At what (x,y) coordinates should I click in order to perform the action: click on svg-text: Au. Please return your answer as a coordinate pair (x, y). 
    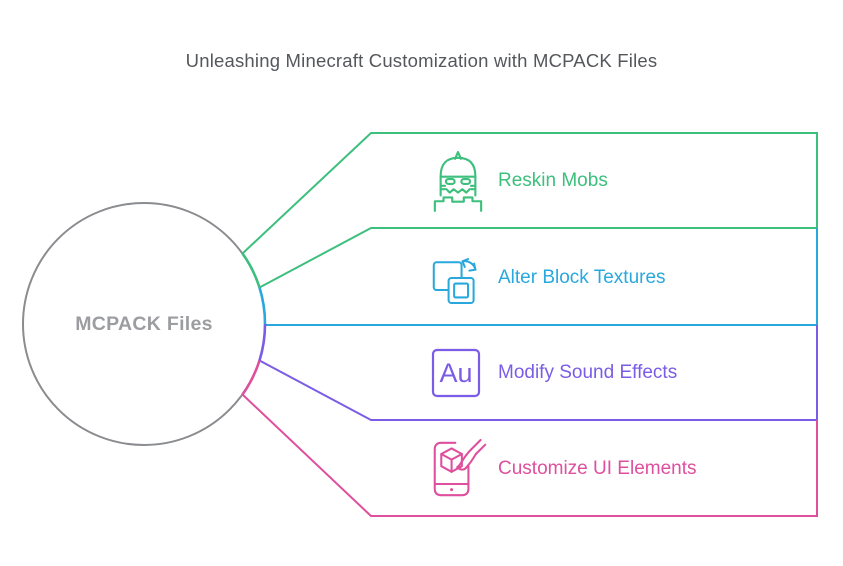
    Looking at the image, I should click on (455, 373).